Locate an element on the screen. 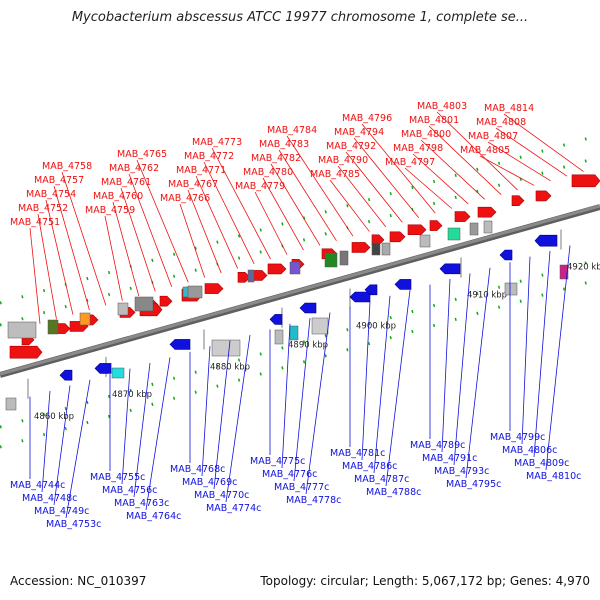  forward-gene-label: MAB_4783 is located at coordinates (284, 144).